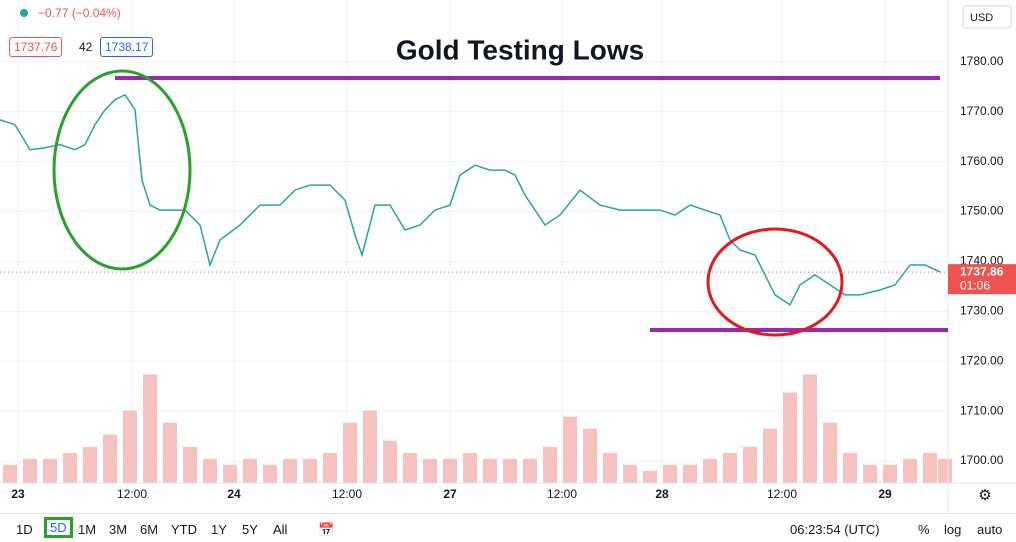 The height and width of the screenshot is (542, 1016). Describe the element at coordinates (58, 527) in the screenshot. I see `range-button: 5D` at that location.